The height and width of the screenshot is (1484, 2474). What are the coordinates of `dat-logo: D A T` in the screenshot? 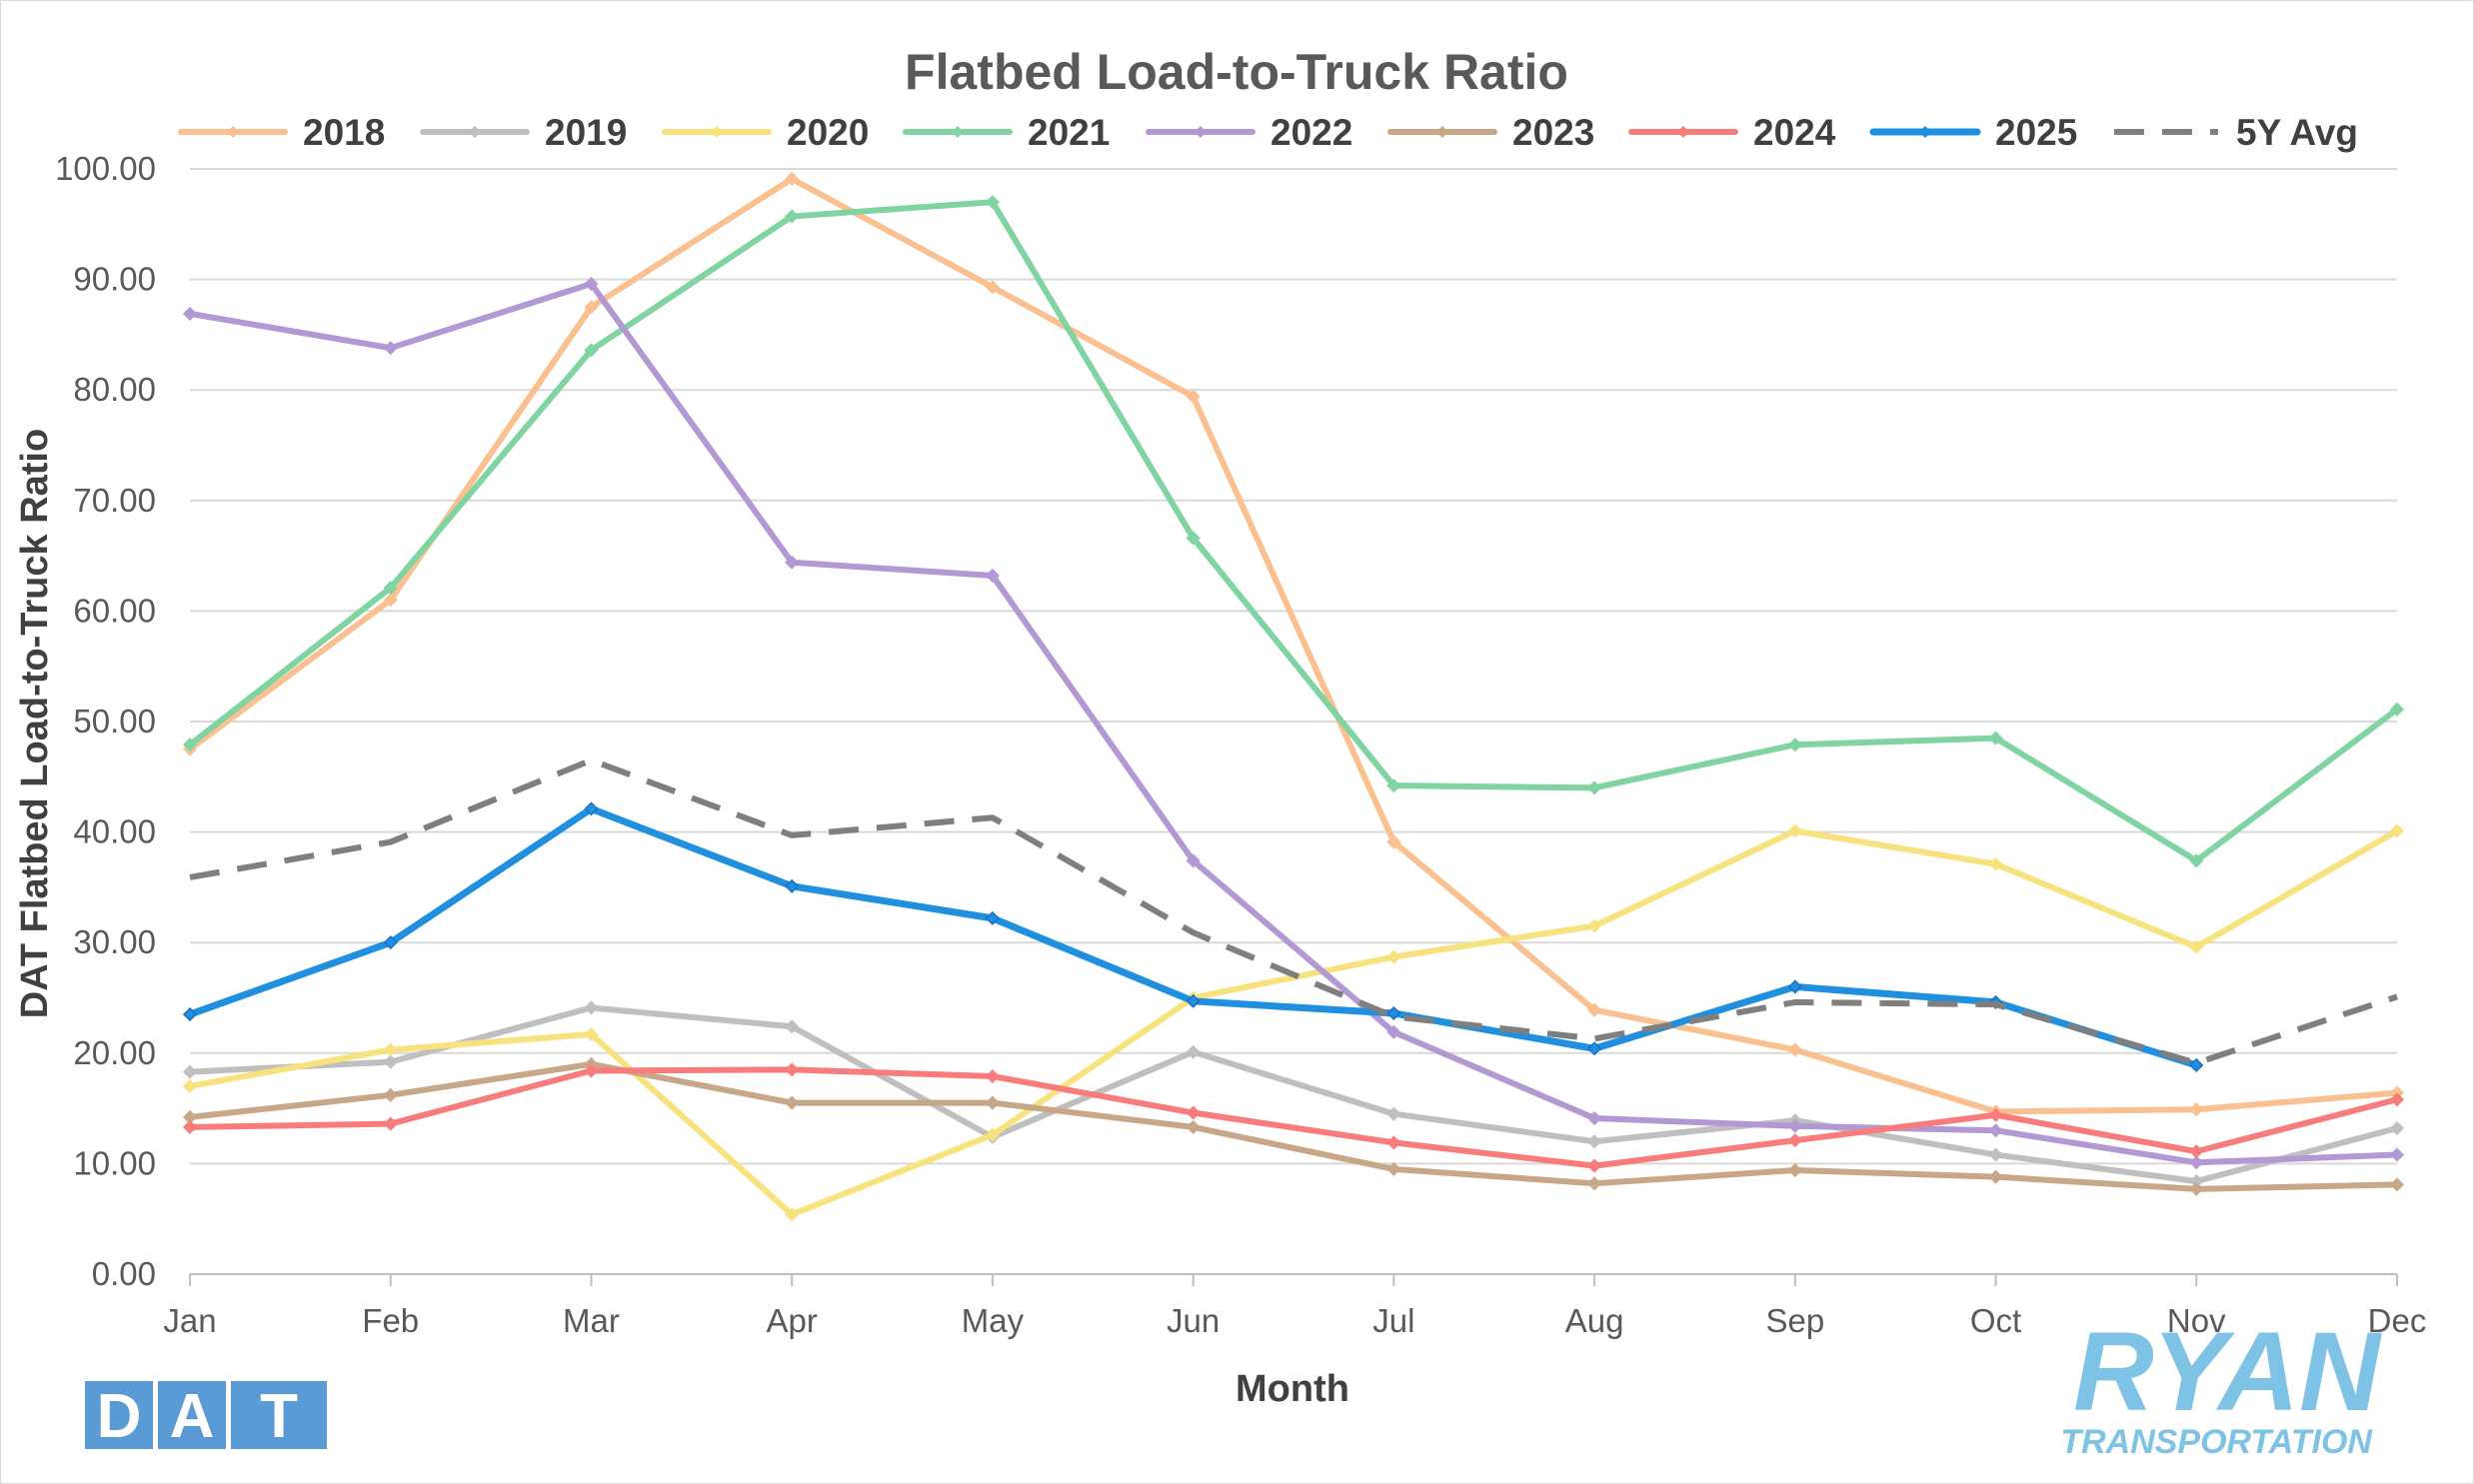 It's located at (206, 1416).